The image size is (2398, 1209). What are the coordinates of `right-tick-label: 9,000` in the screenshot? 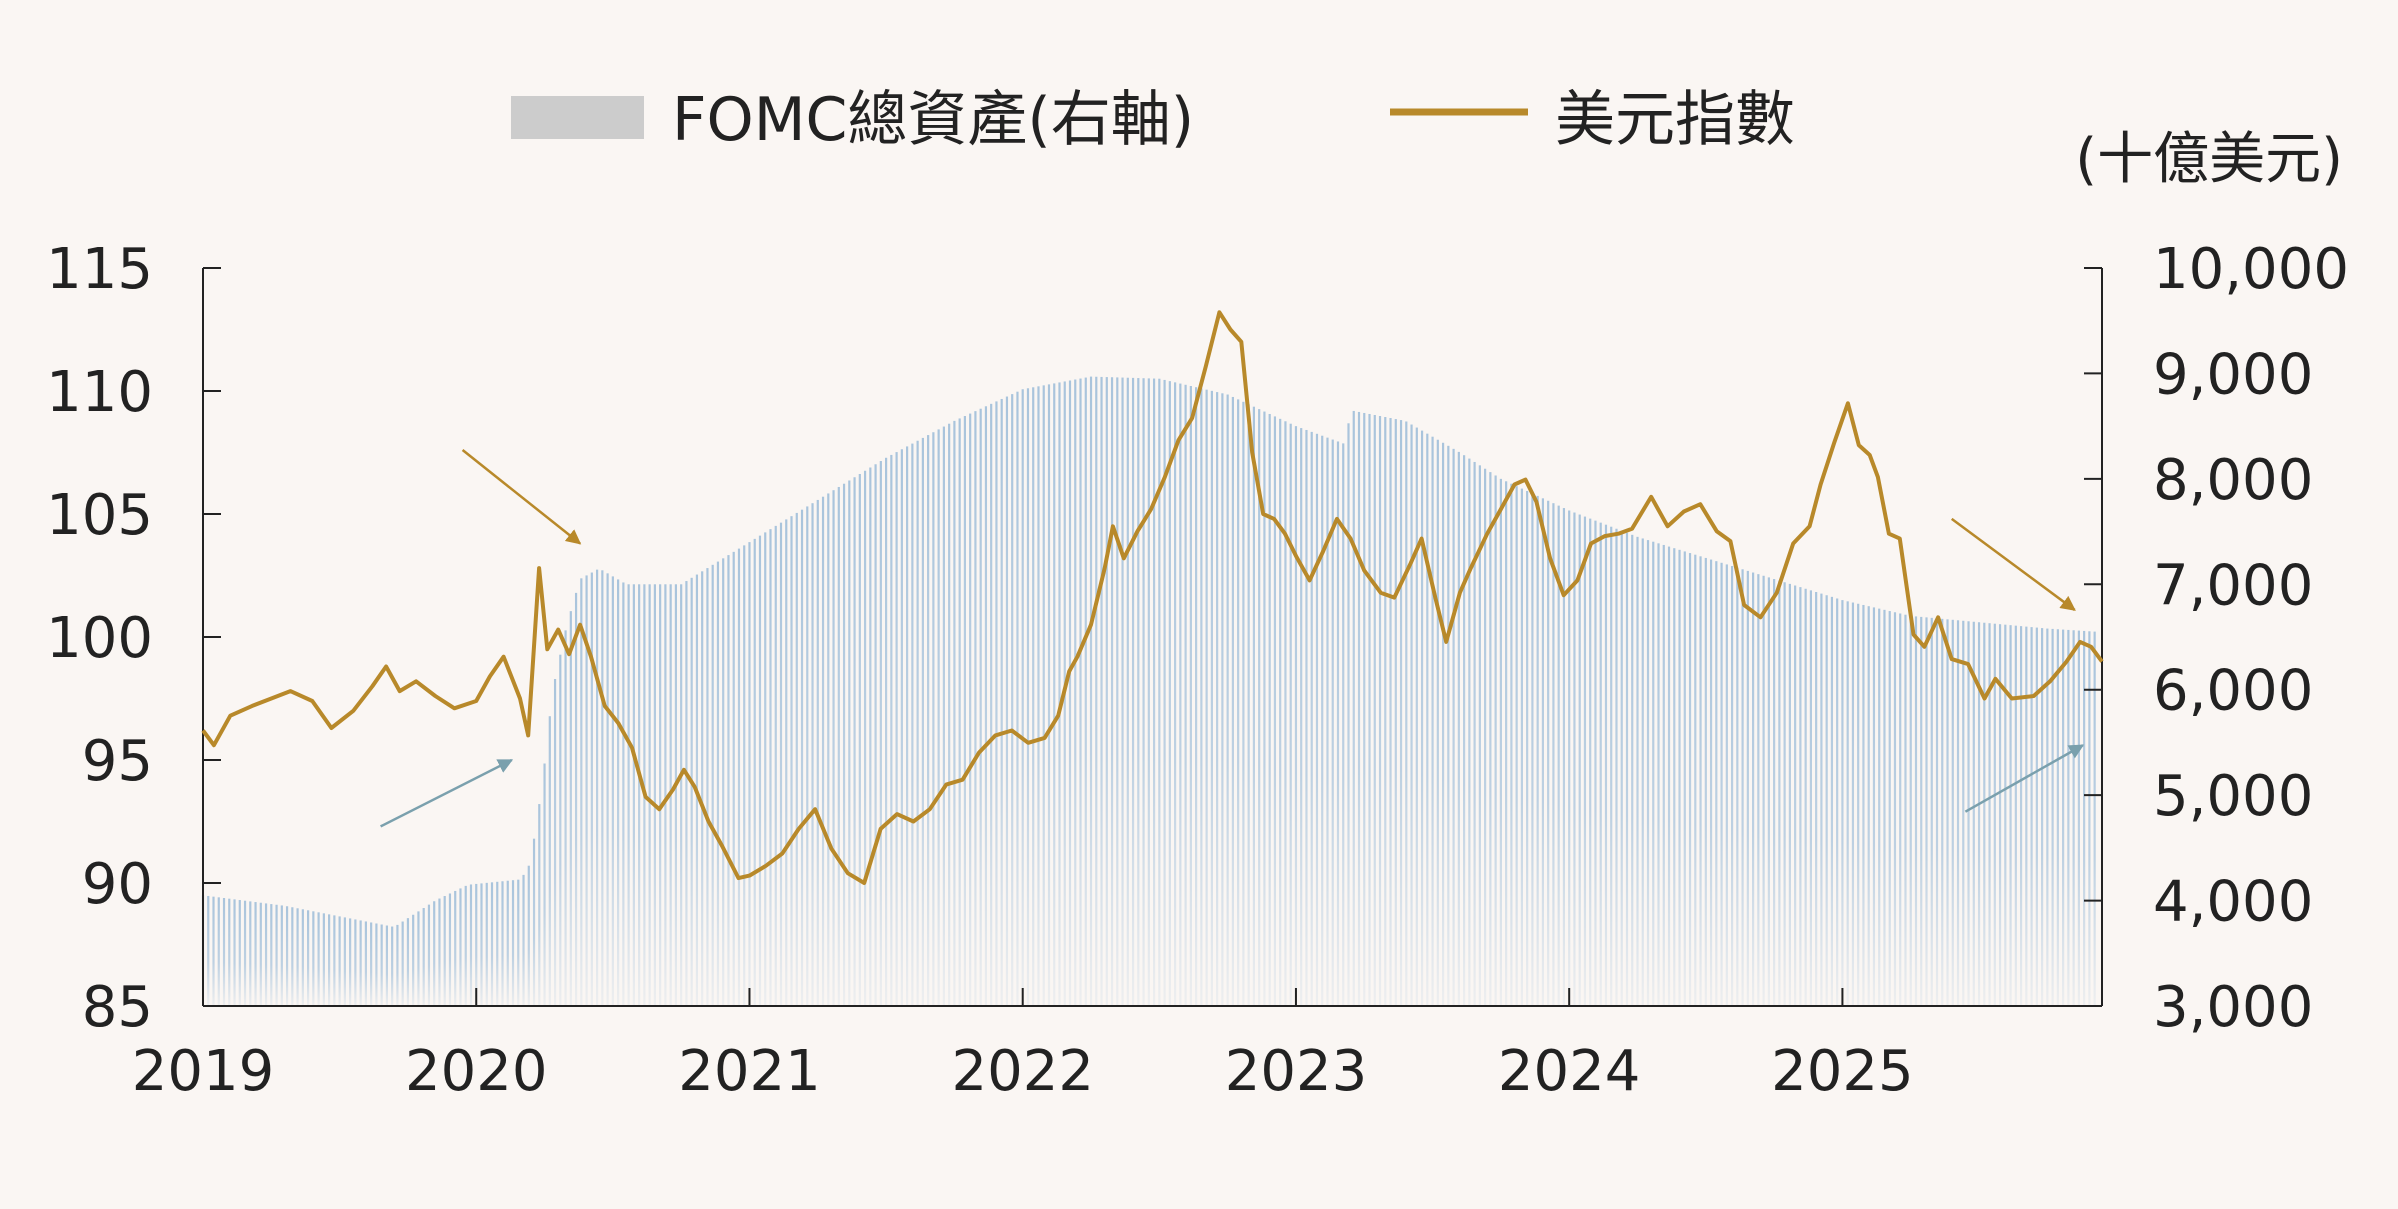 It's located at (2233, 374).